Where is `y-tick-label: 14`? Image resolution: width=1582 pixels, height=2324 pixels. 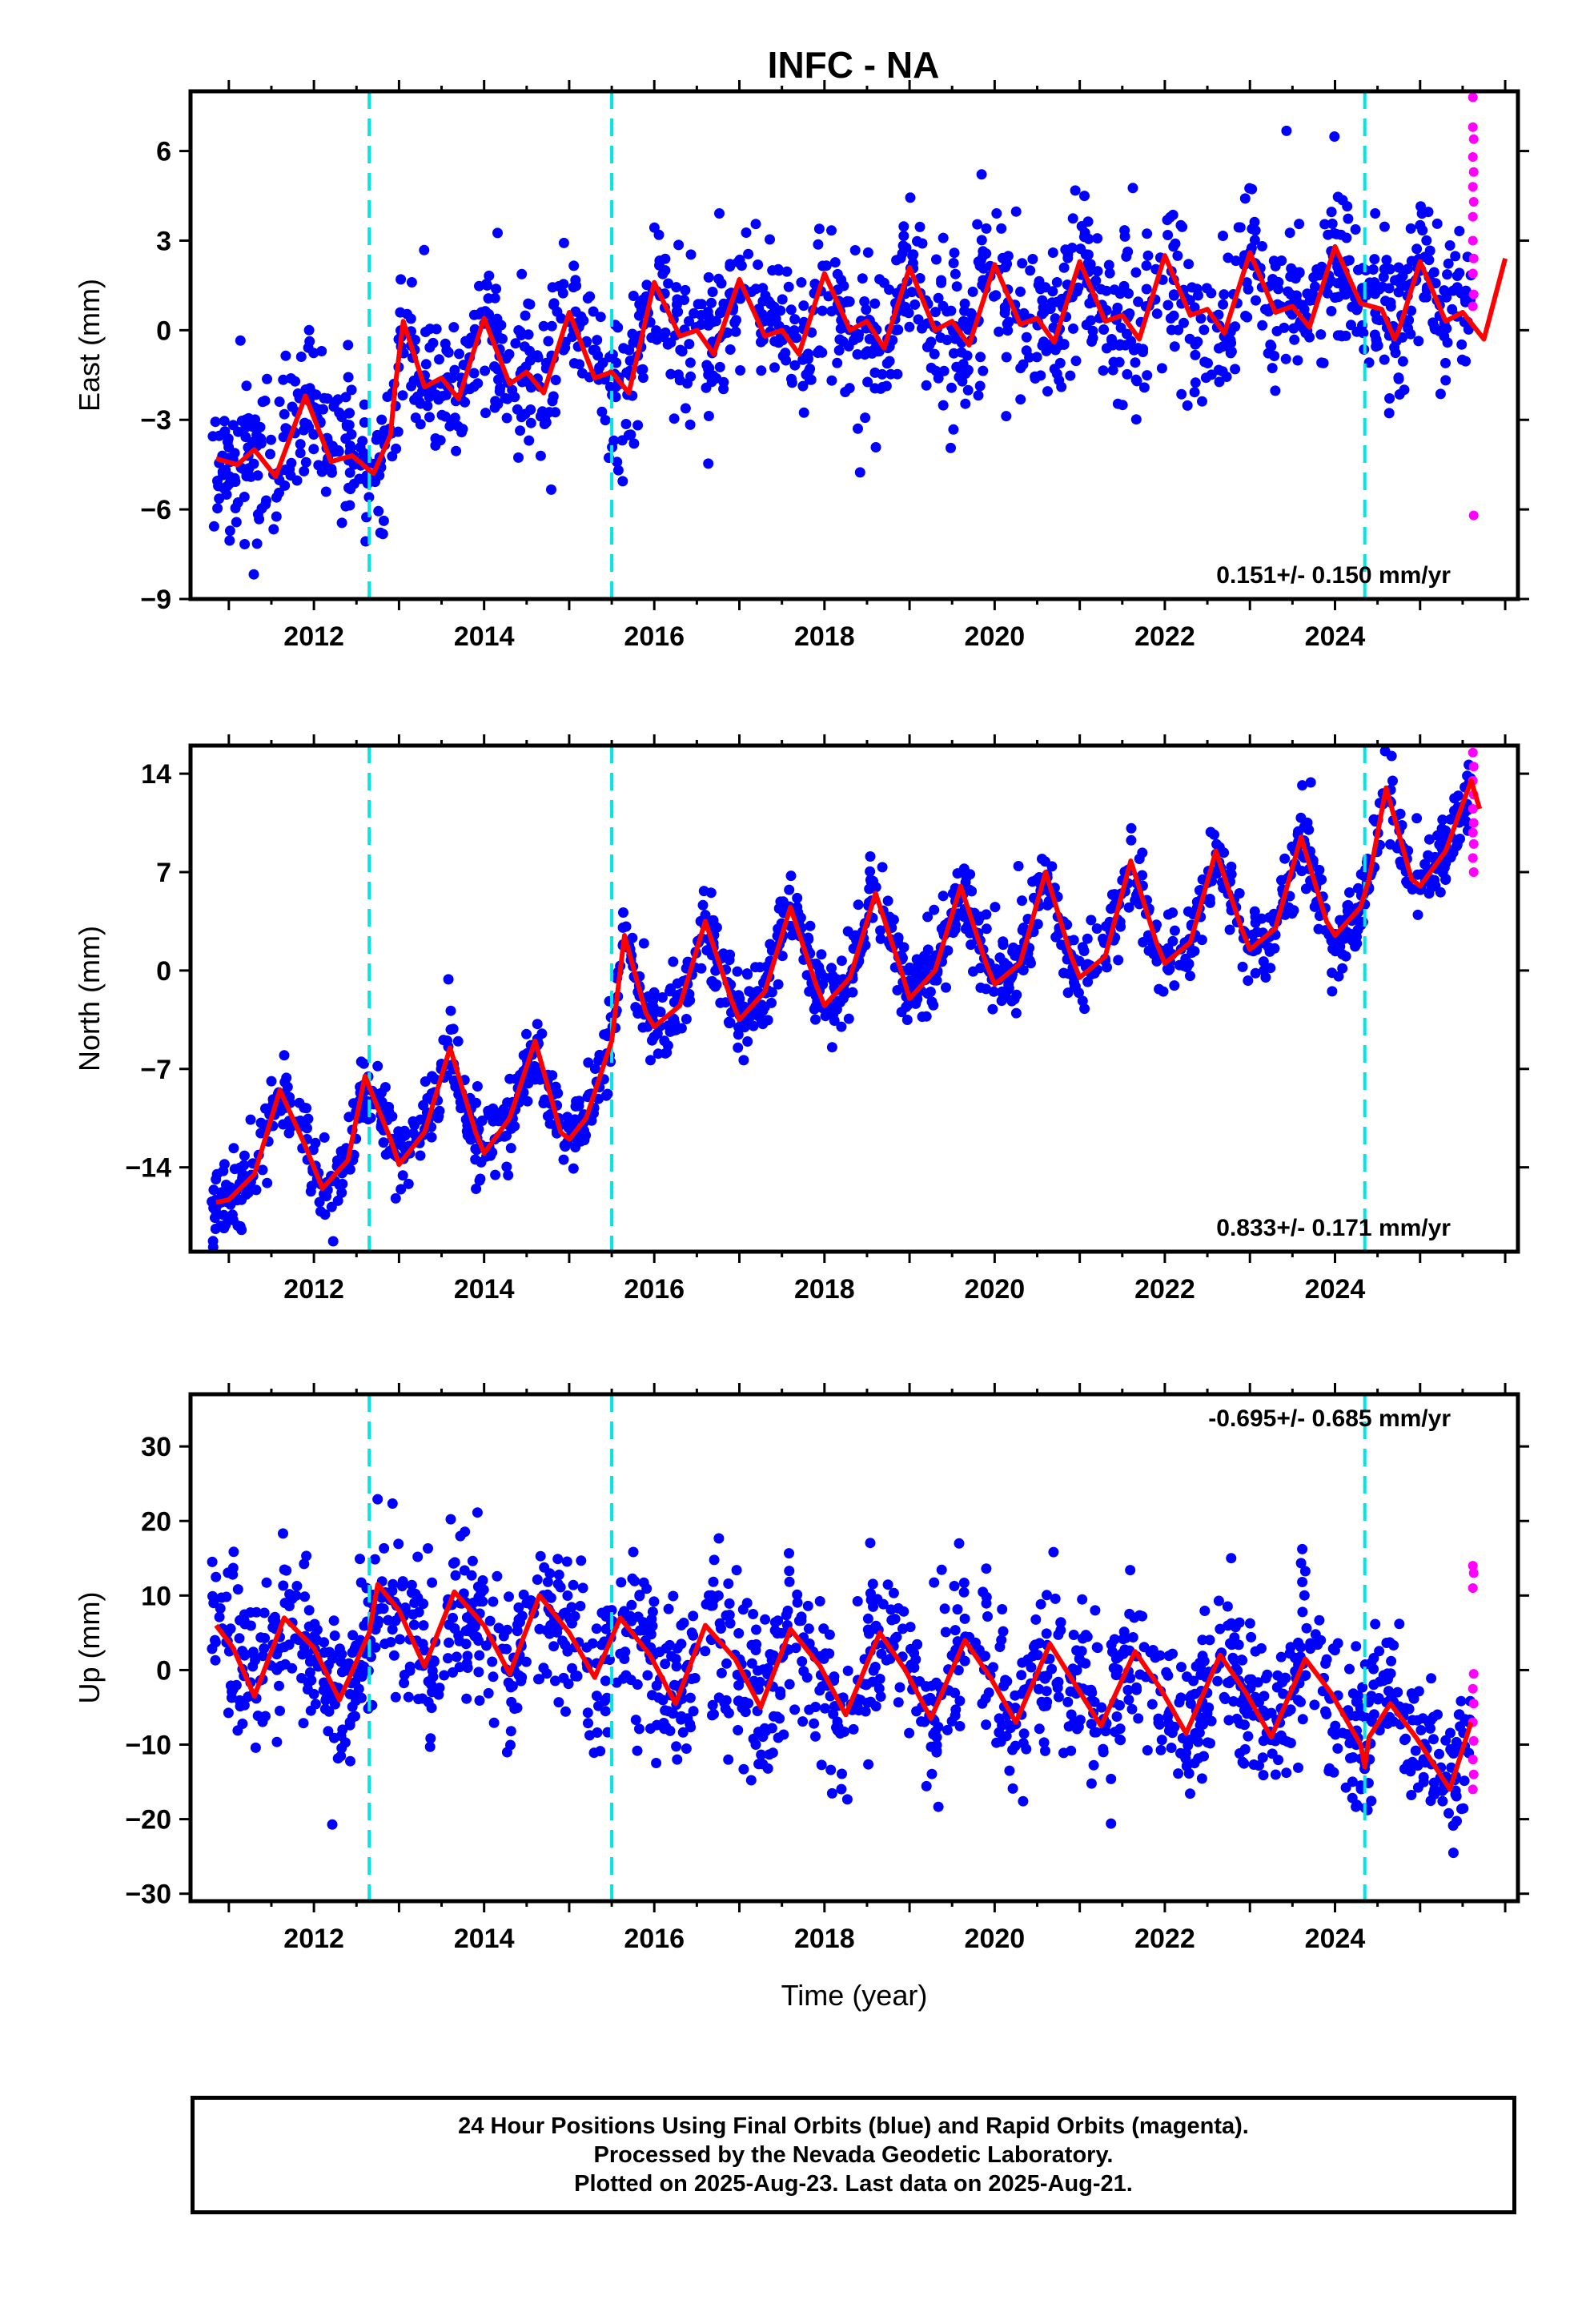
y-tick-label: 14 is located at coordinates (156, 774).